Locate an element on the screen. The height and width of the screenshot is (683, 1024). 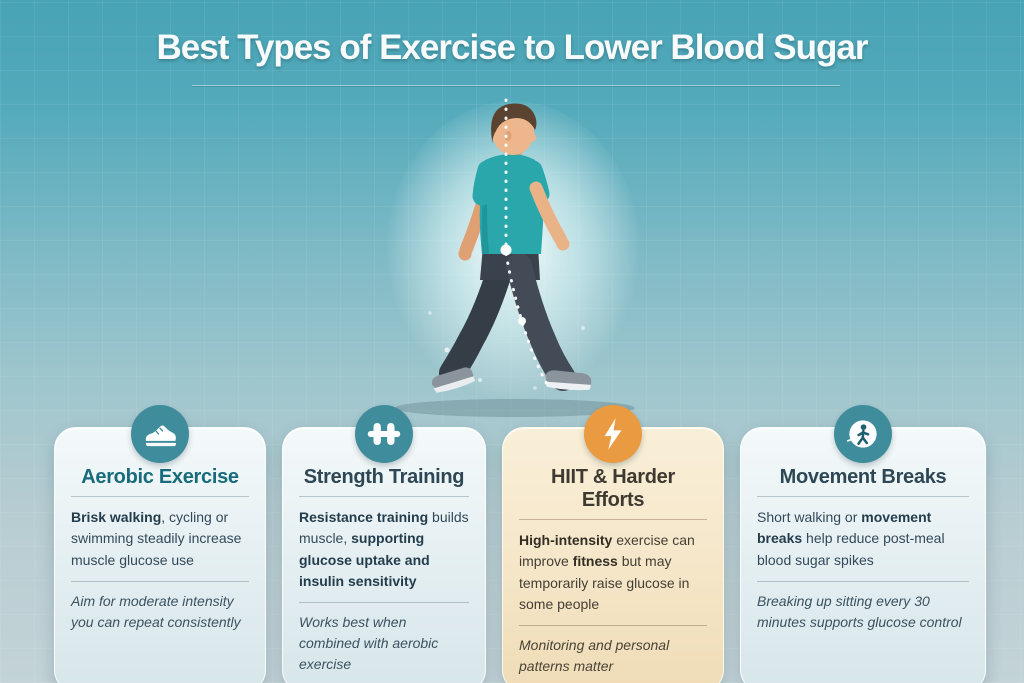
card-title: Aerobic Exercise is located at coordinates (160, 477).